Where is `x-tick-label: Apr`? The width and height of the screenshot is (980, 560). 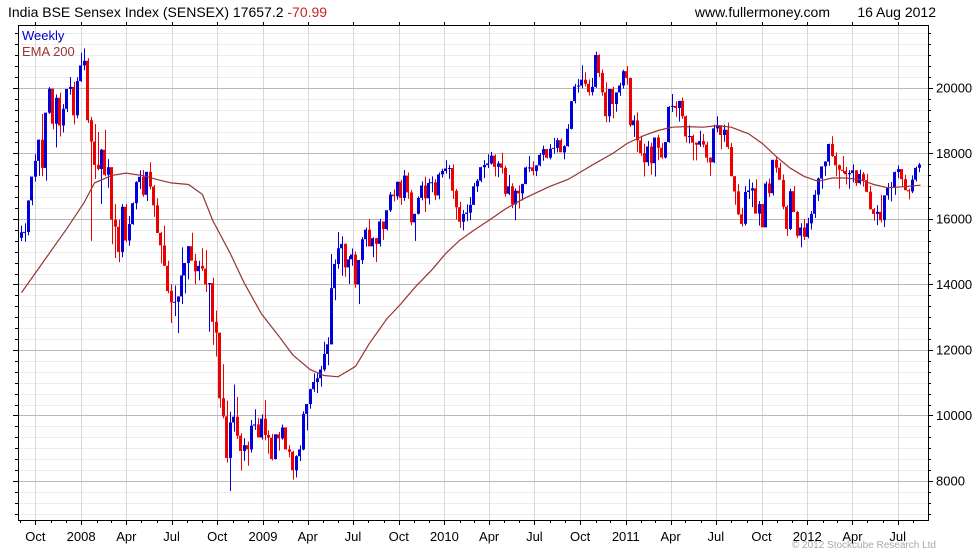 x-tick-label: Apr is located at coordinates (308, 536).